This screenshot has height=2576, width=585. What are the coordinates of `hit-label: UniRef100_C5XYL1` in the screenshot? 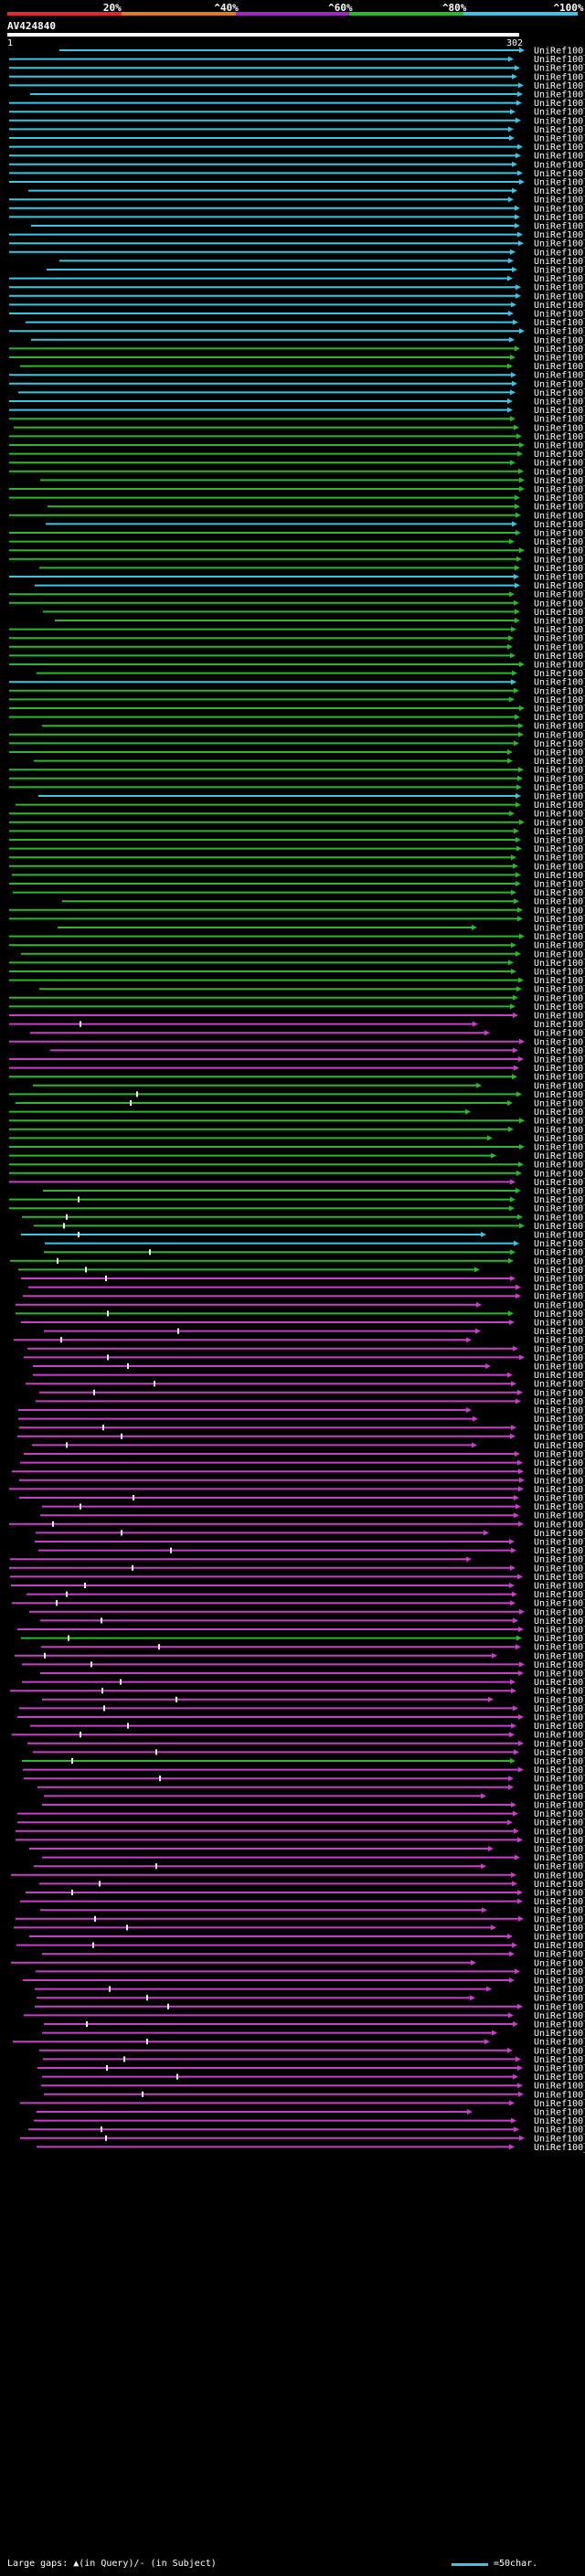 It's located at (560, 490).